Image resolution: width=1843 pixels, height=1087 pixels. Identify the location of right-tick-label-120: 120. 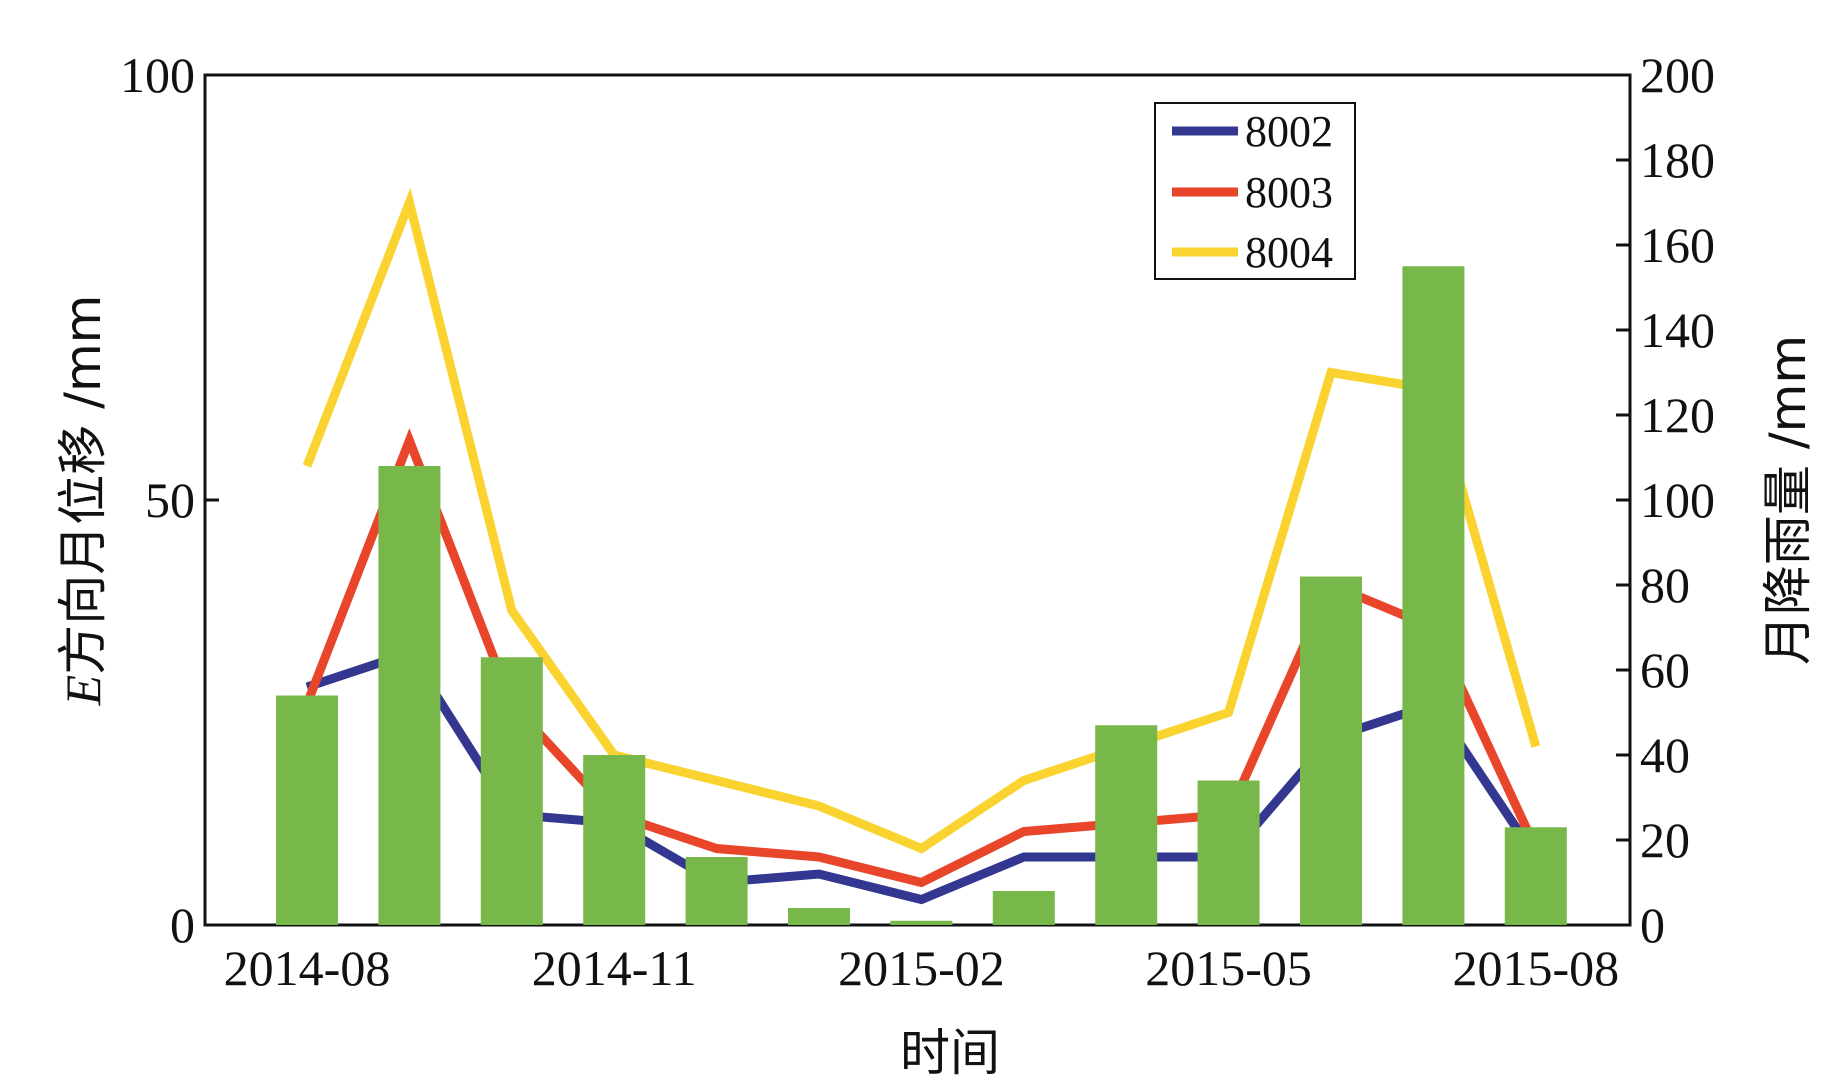
(1677, 415).